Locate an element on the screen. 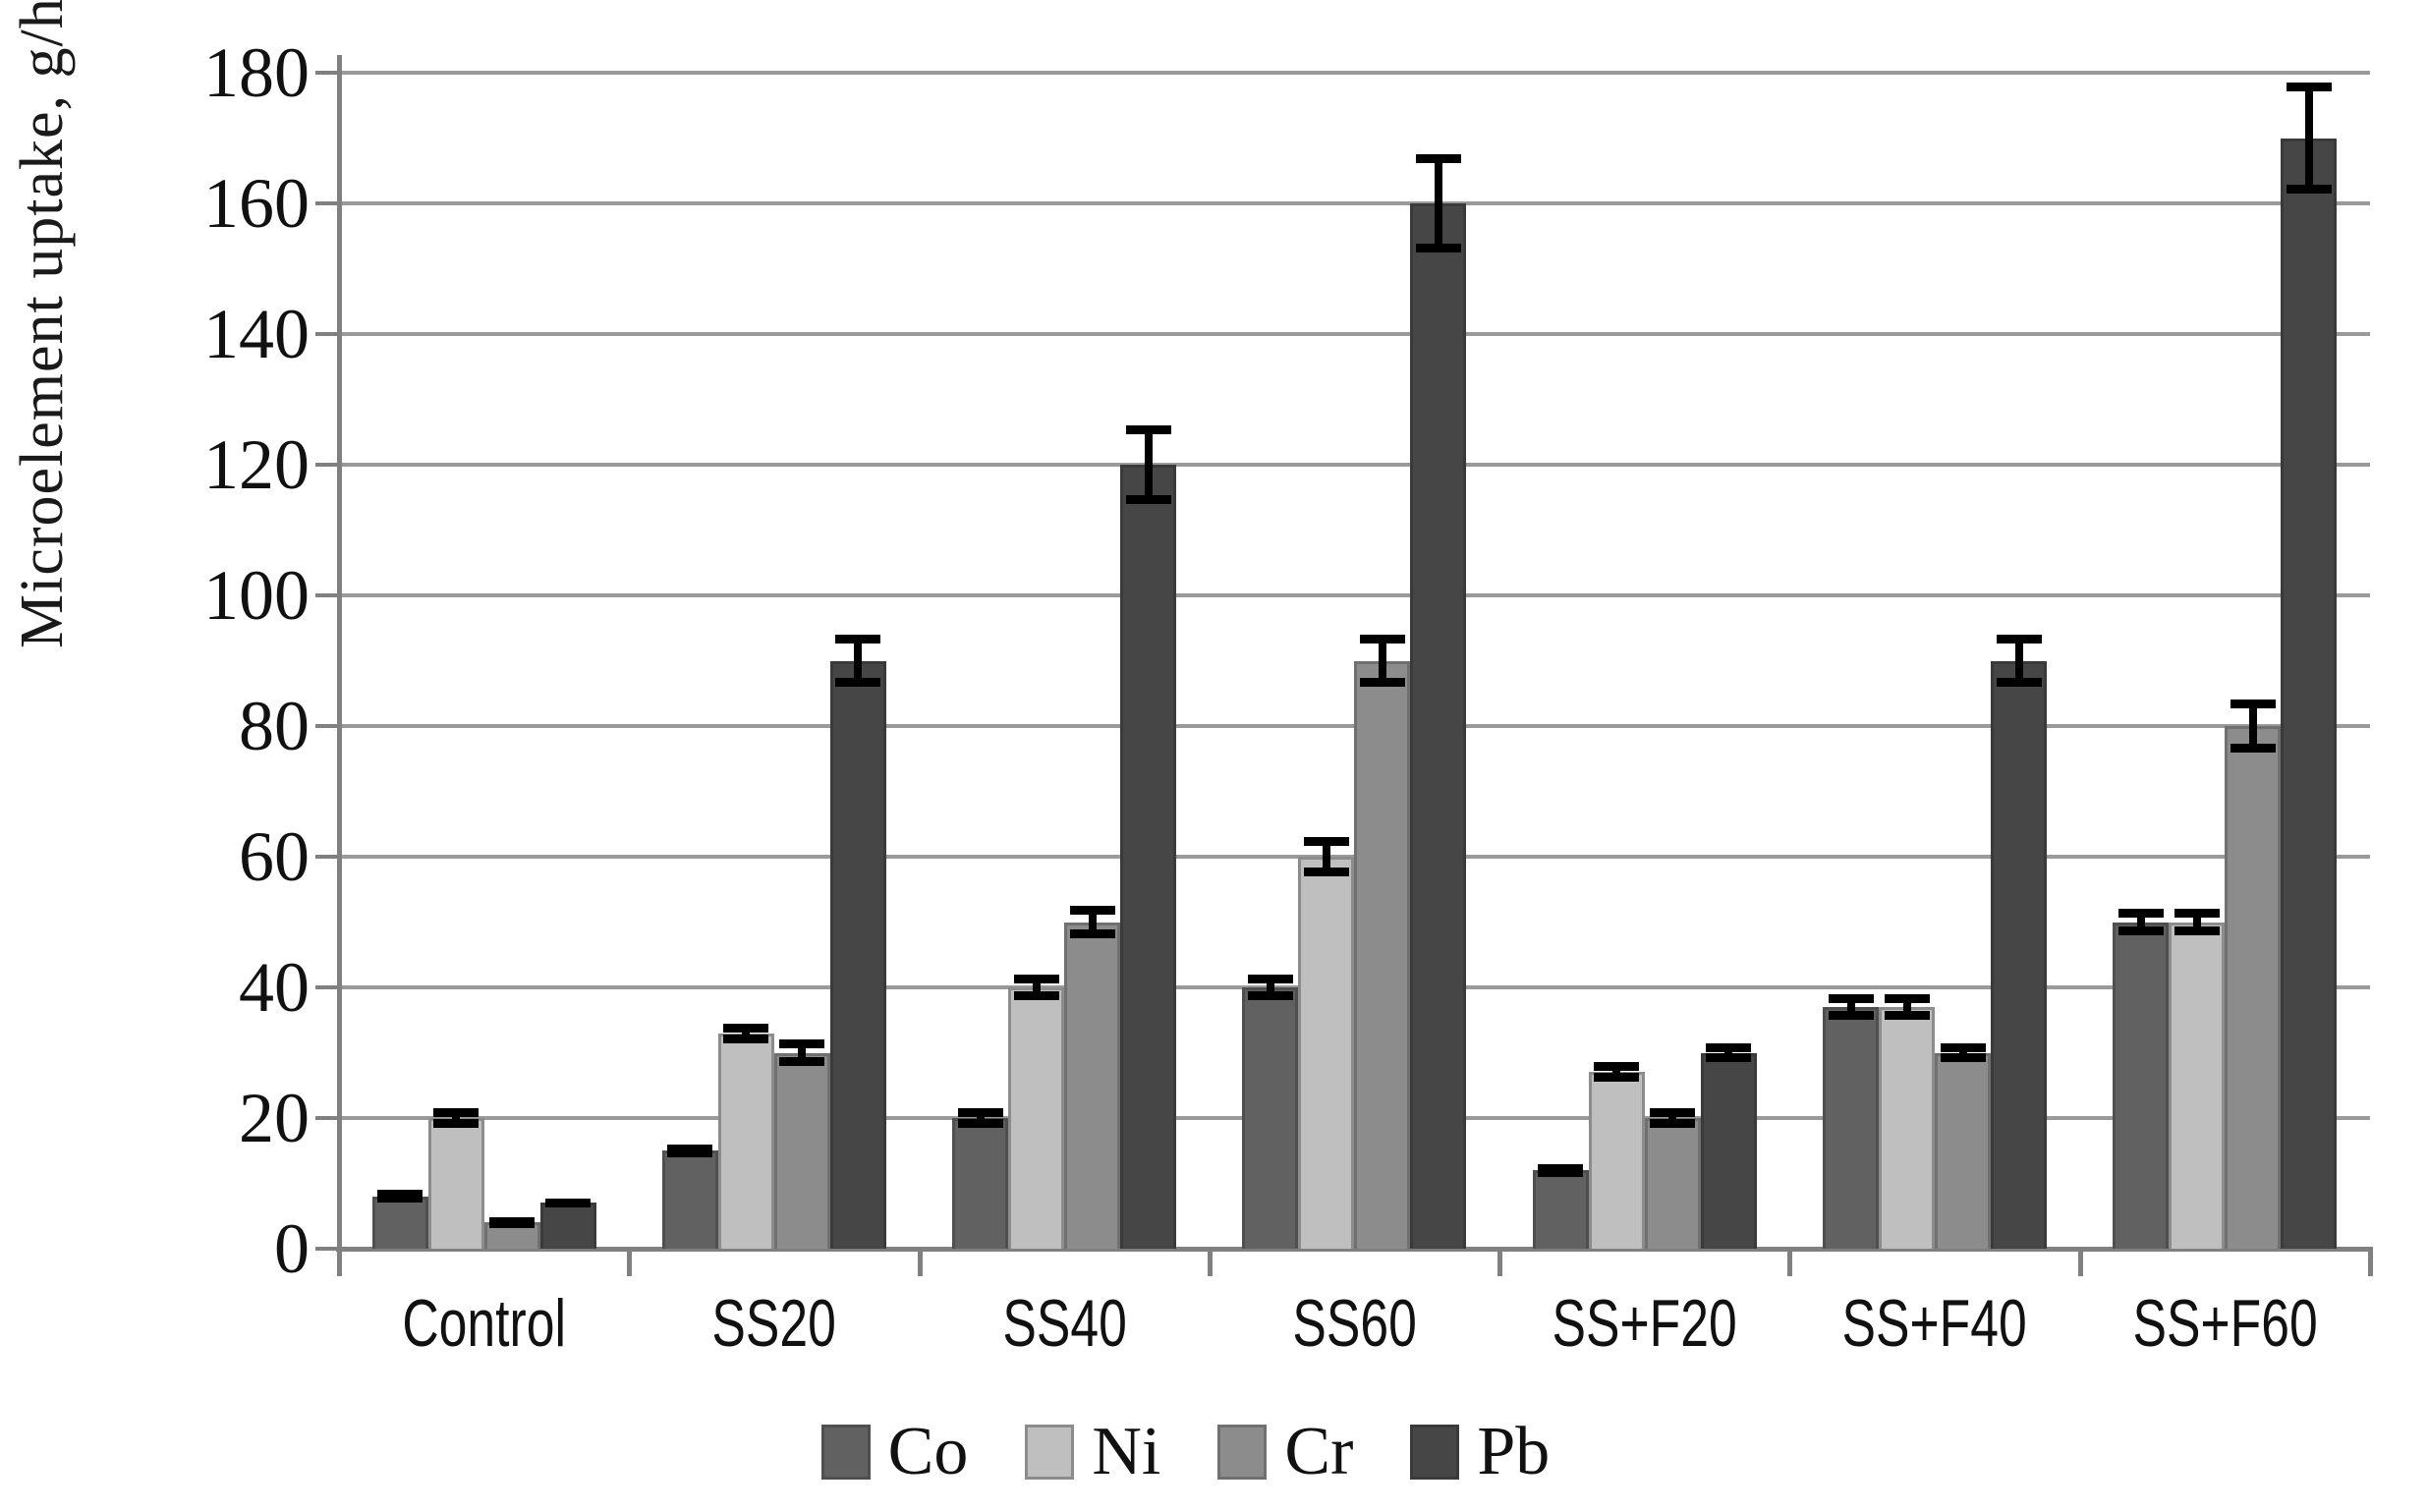  legend-item-co: Co is located at coordinates (894, 1452).